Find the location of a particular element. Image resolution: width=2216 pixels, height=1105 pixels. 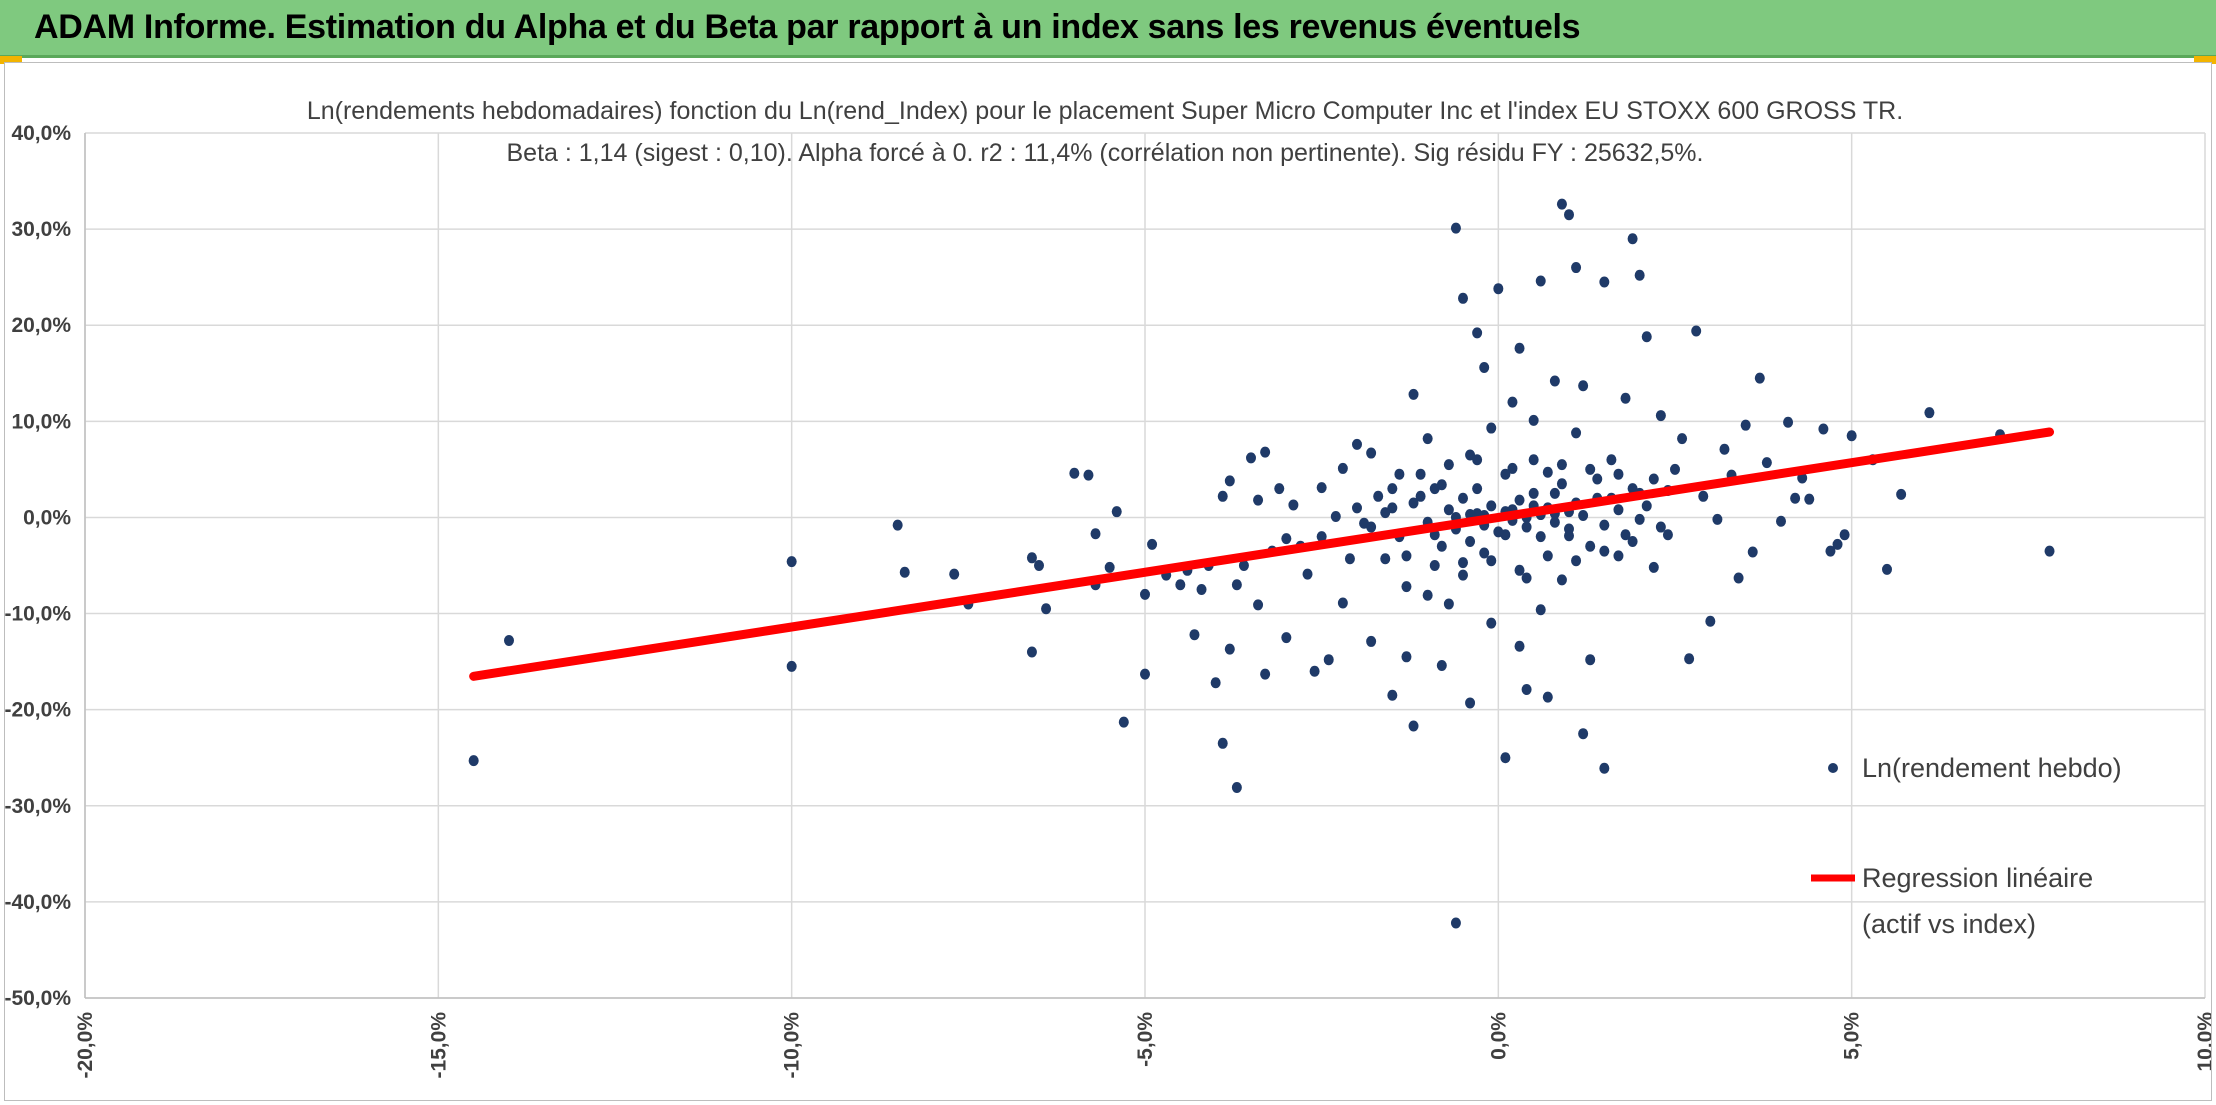

x-tick-label: 5,0% is located at coordinates (1852, 1036).